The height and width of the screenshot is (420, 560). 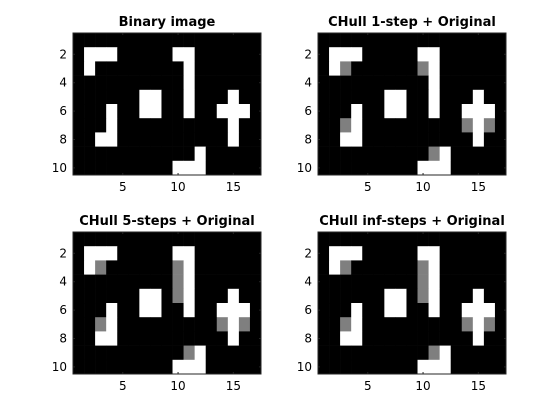 I want to click on x-tick-label: 10, so click(x=422, y=386).